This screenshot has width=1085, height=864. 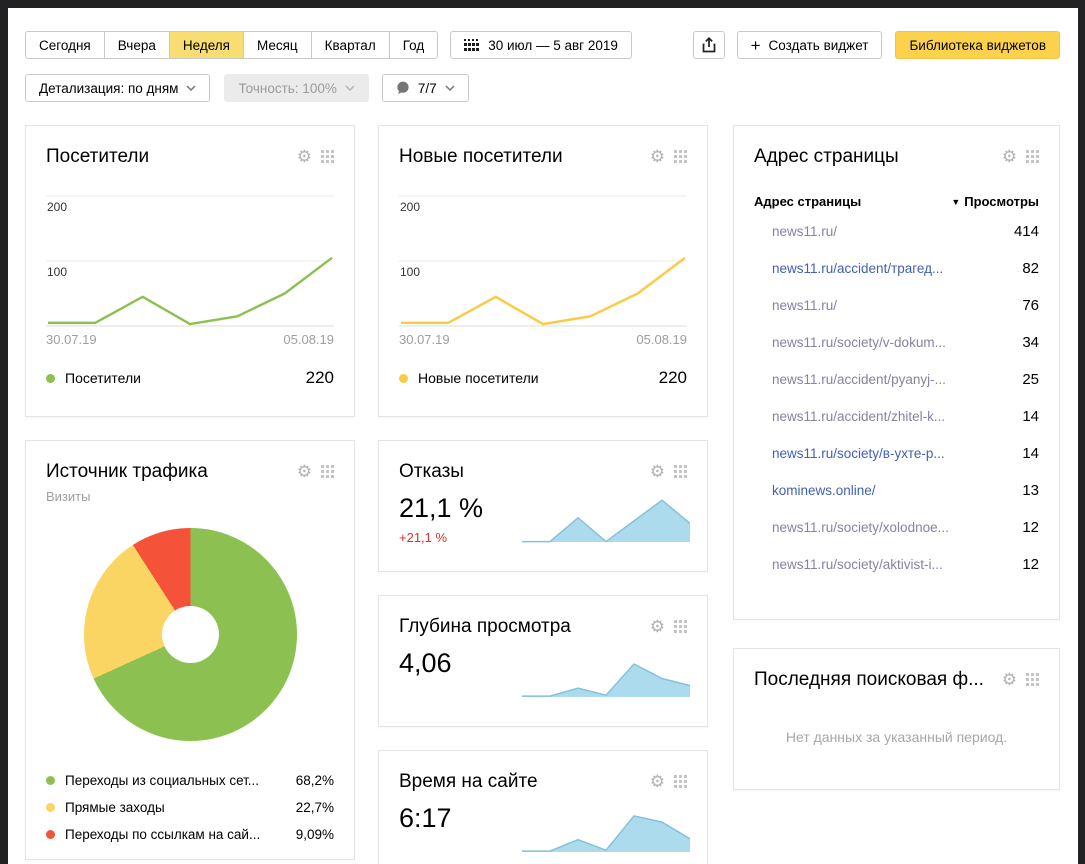 I want to click on sort-desc-icon: ▼, so click(x=956, y=202).